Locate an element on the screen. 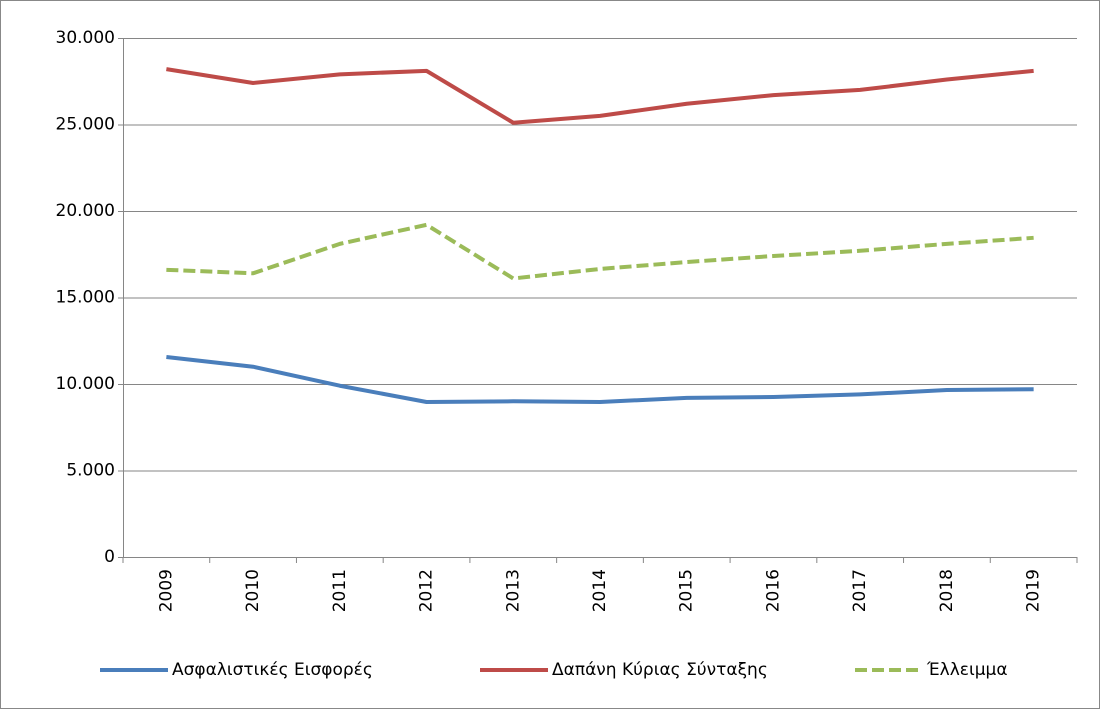  y-tick-label: 5.000 is located at coordinates (90, 471).